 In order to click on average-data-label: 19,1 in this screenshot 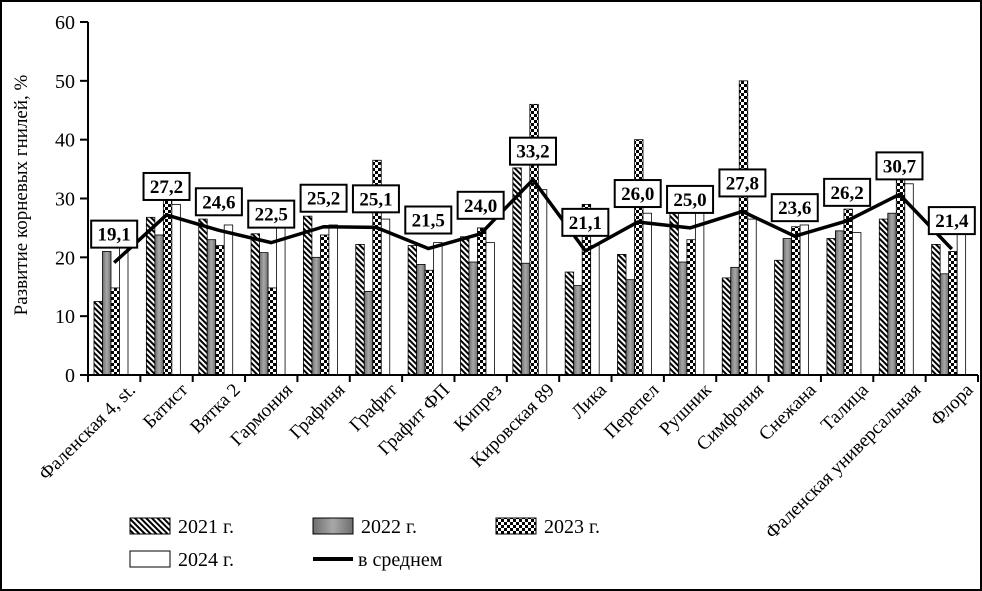, I will do `click(114, 235)`.